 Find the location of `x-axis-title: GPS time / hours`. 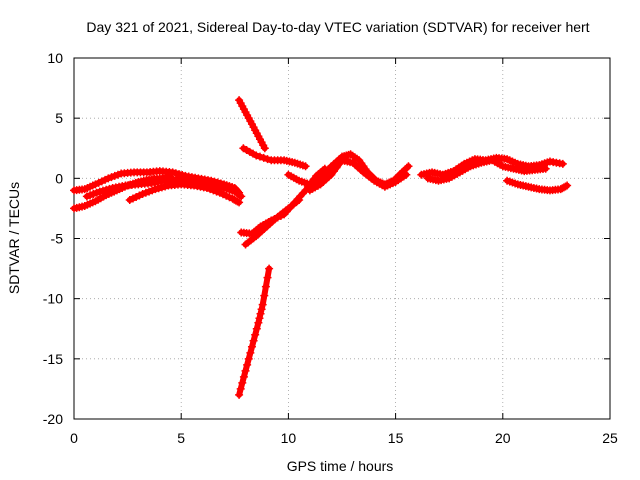

x-axis-title: GPS time / hours is located at coordinates (340, 466).